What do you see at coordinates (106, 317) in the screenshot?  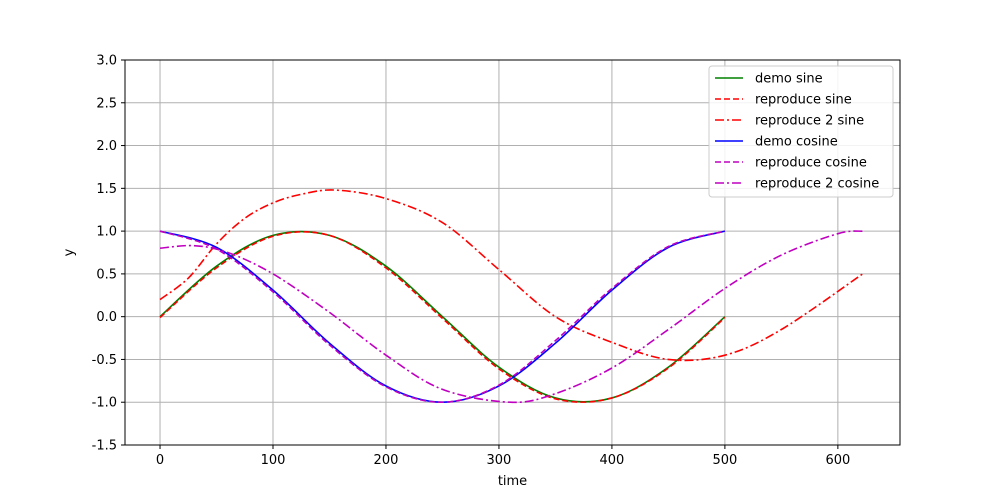 I see `y-tick-label: 0.0` at bounding box center [106, 317].